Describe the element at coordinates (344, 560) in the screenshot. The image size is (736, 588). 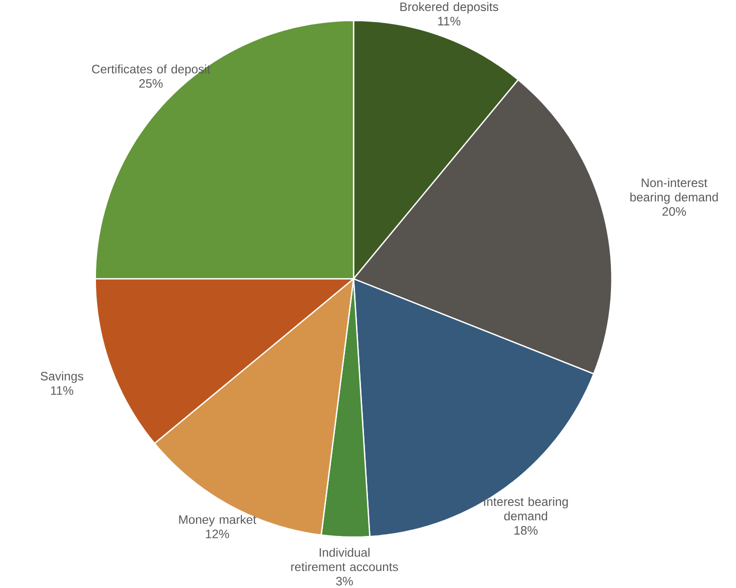
I see `slice-label: Individual retirement accounts` at that location.